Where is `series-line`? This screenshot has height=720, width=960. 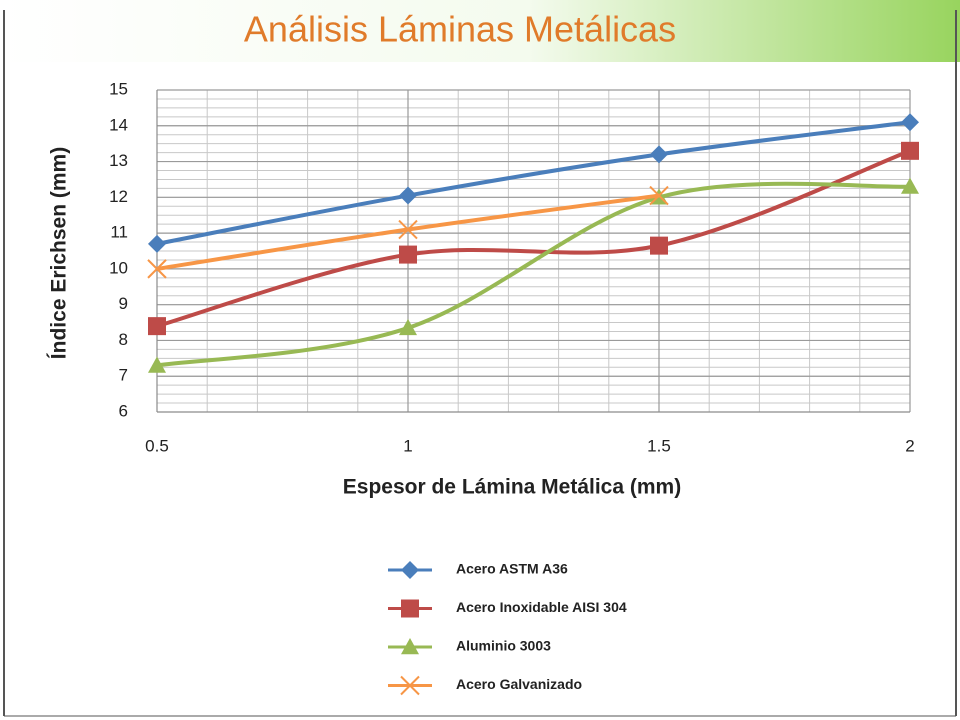
series-line is located at coordinates (533, 183).